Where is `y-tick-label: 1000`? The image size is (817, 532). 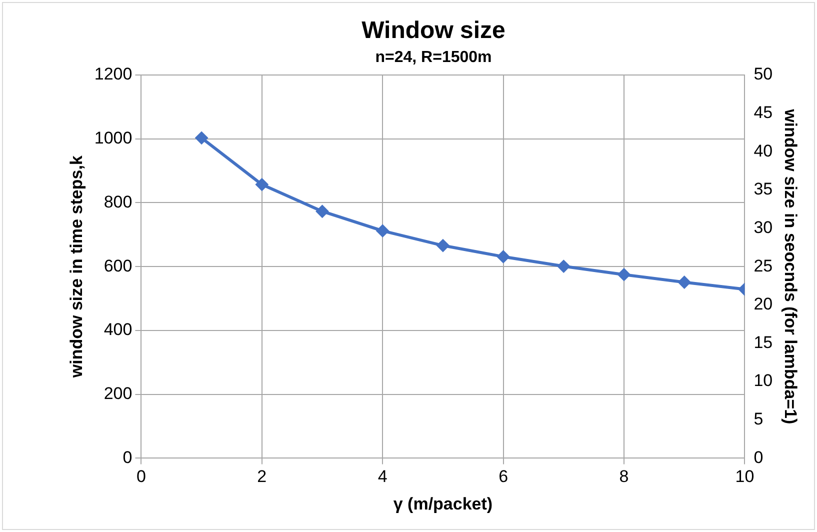 y-tick-label: 1000 is located at coordinates (113, 138).